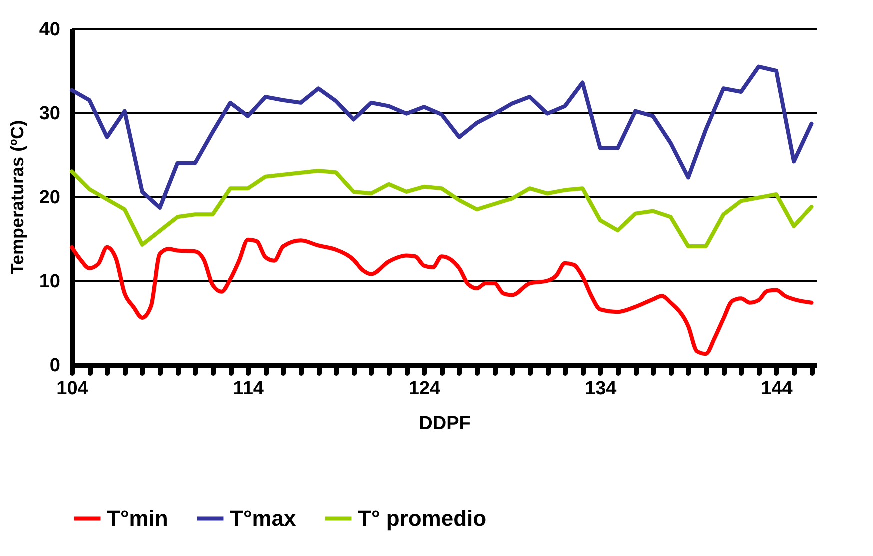  What do you see at coordinates (248, 389) in the screenshot?
I see `x-tick-label: 114` at bounding box center [248, 389].